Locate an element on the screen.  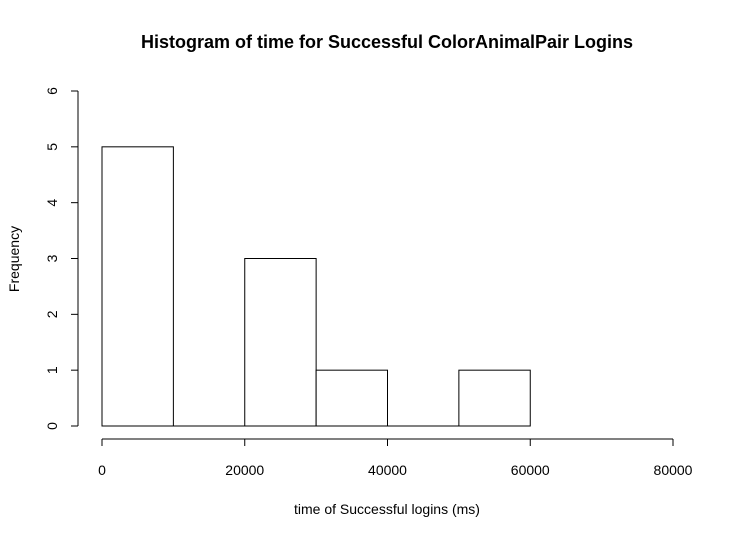
y-axis-label: Frequency is located at coordinates (14, 259).